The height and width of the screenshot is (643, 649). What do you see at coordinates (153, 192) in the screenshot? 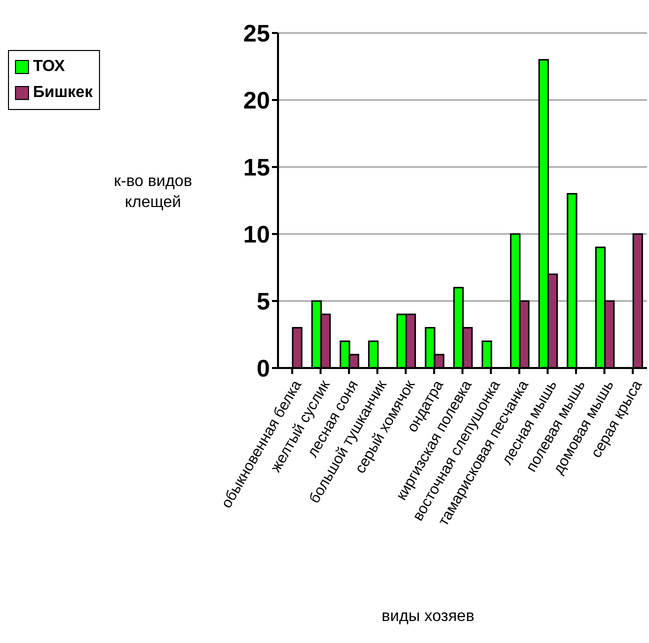
I see `y-axis-title: к-во видов клещей` at bounding box center [153, 192].